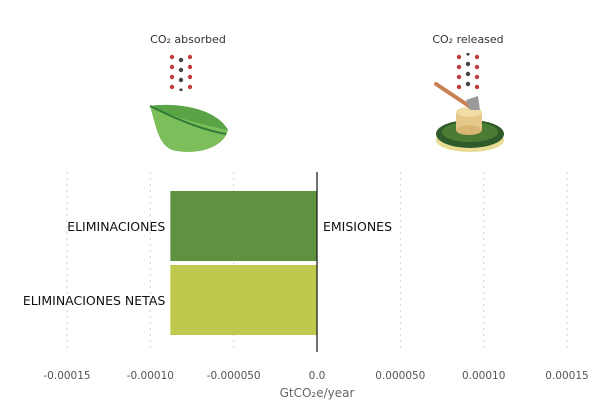 The image size is (606, 406). I want to click on tree-stump-axe-icon, so click(469, 117).